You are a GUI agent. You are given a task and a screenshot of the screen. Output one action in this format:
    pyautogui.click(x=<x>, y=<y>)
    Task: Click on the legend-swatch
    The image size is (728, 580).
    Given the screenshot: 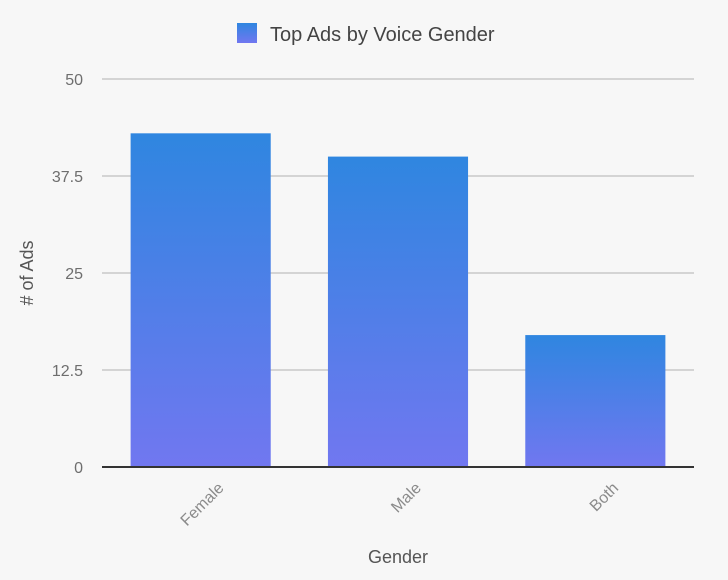 What is the action you would take?
    pyautogui.click(x=247, y=33)
    